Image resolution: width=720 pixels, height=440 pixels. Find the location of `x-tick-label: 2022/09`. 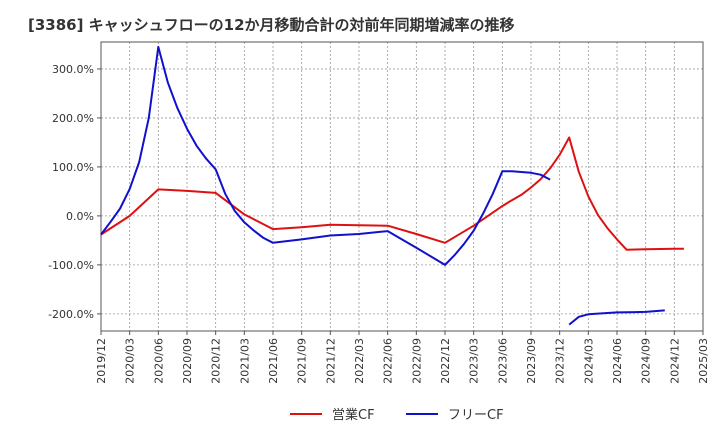

x-tick-label: 2022/09 is located at coordinates (416, 361).